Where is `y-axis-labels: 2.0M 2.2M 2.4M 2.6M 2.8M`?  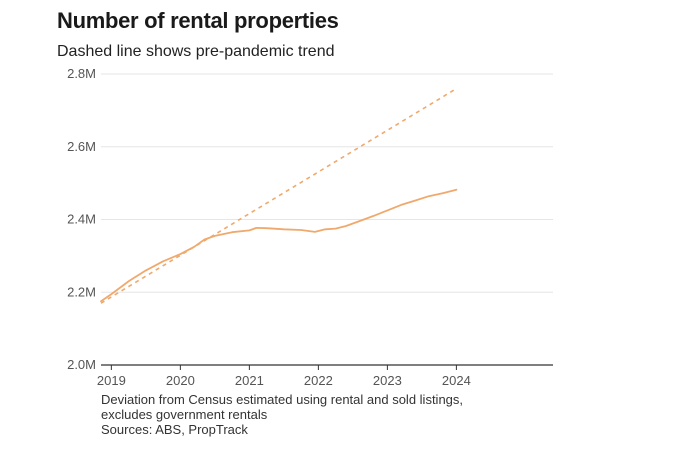
y-axis-labels: 2.0M 2.2M 2.4M 2.6M 2.8M is located at coordinates (81, 219).